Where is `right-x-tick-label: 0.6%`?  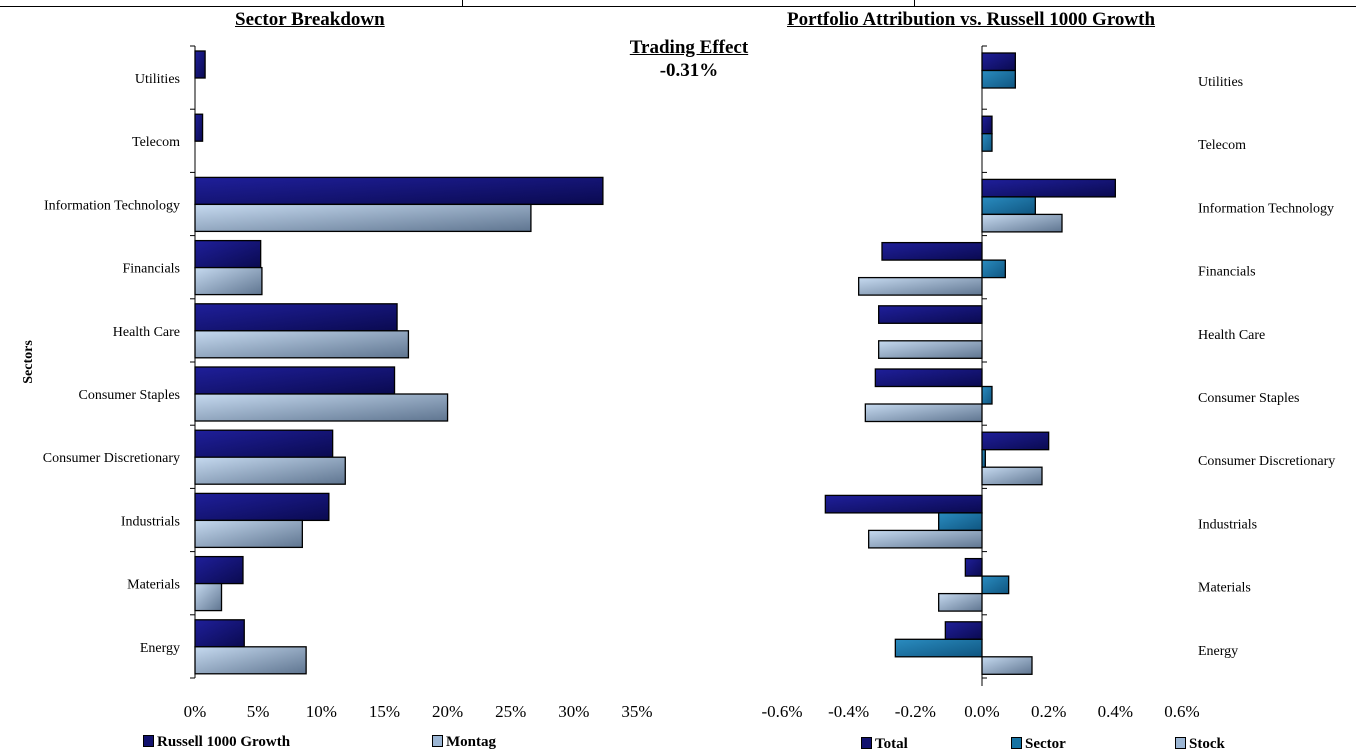 right-x-tick-label: 0.6% is located at coordinates (1181, 711).